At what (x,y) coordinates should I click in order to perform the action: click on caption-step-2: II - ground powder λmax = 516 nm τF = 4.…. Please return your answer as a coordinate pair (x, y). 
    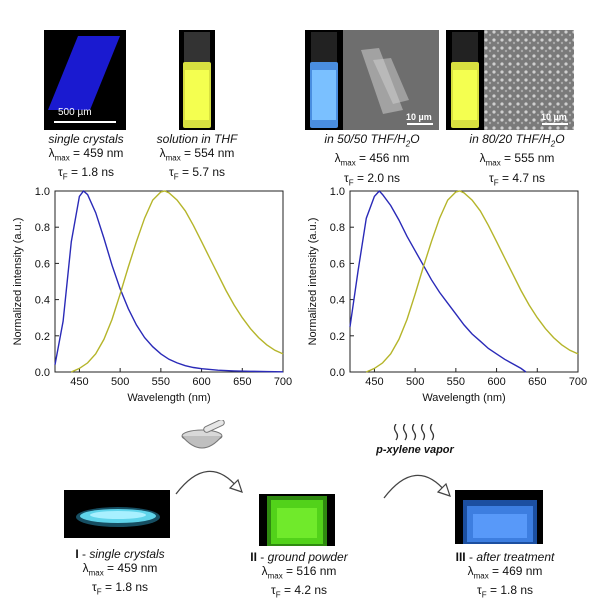
    Looking at the image, I should click on (299, 575).